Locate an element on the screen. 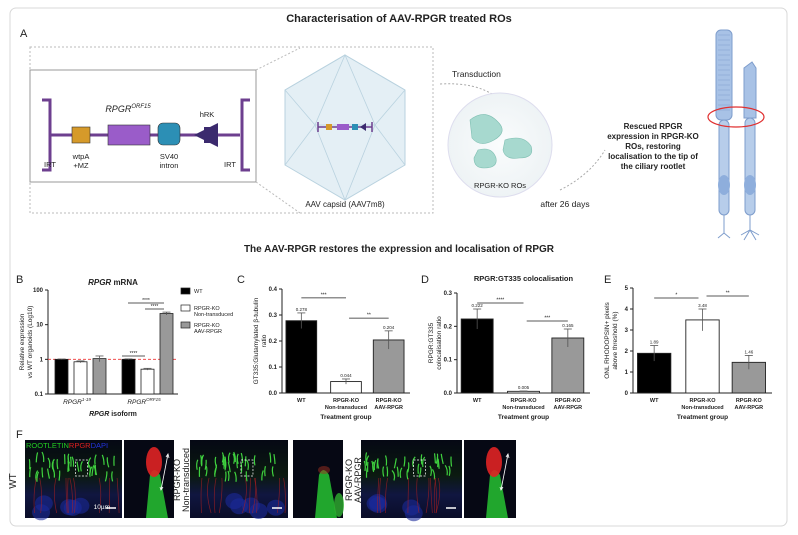 This screenshot has height=535, width=798. chart-title-rest: mRNA is located at coordinates (124, 282).